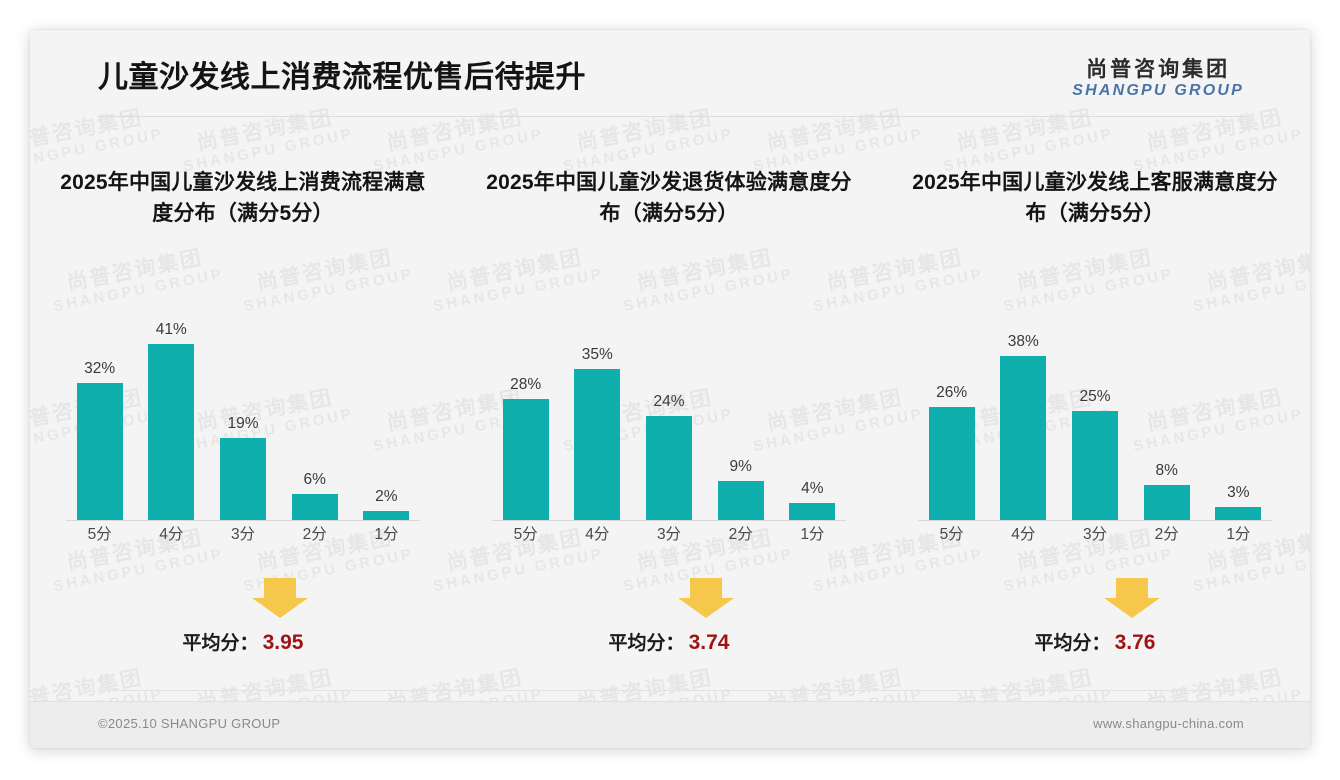  I want to click on bar-value-label: 4%, so click(812, 488).